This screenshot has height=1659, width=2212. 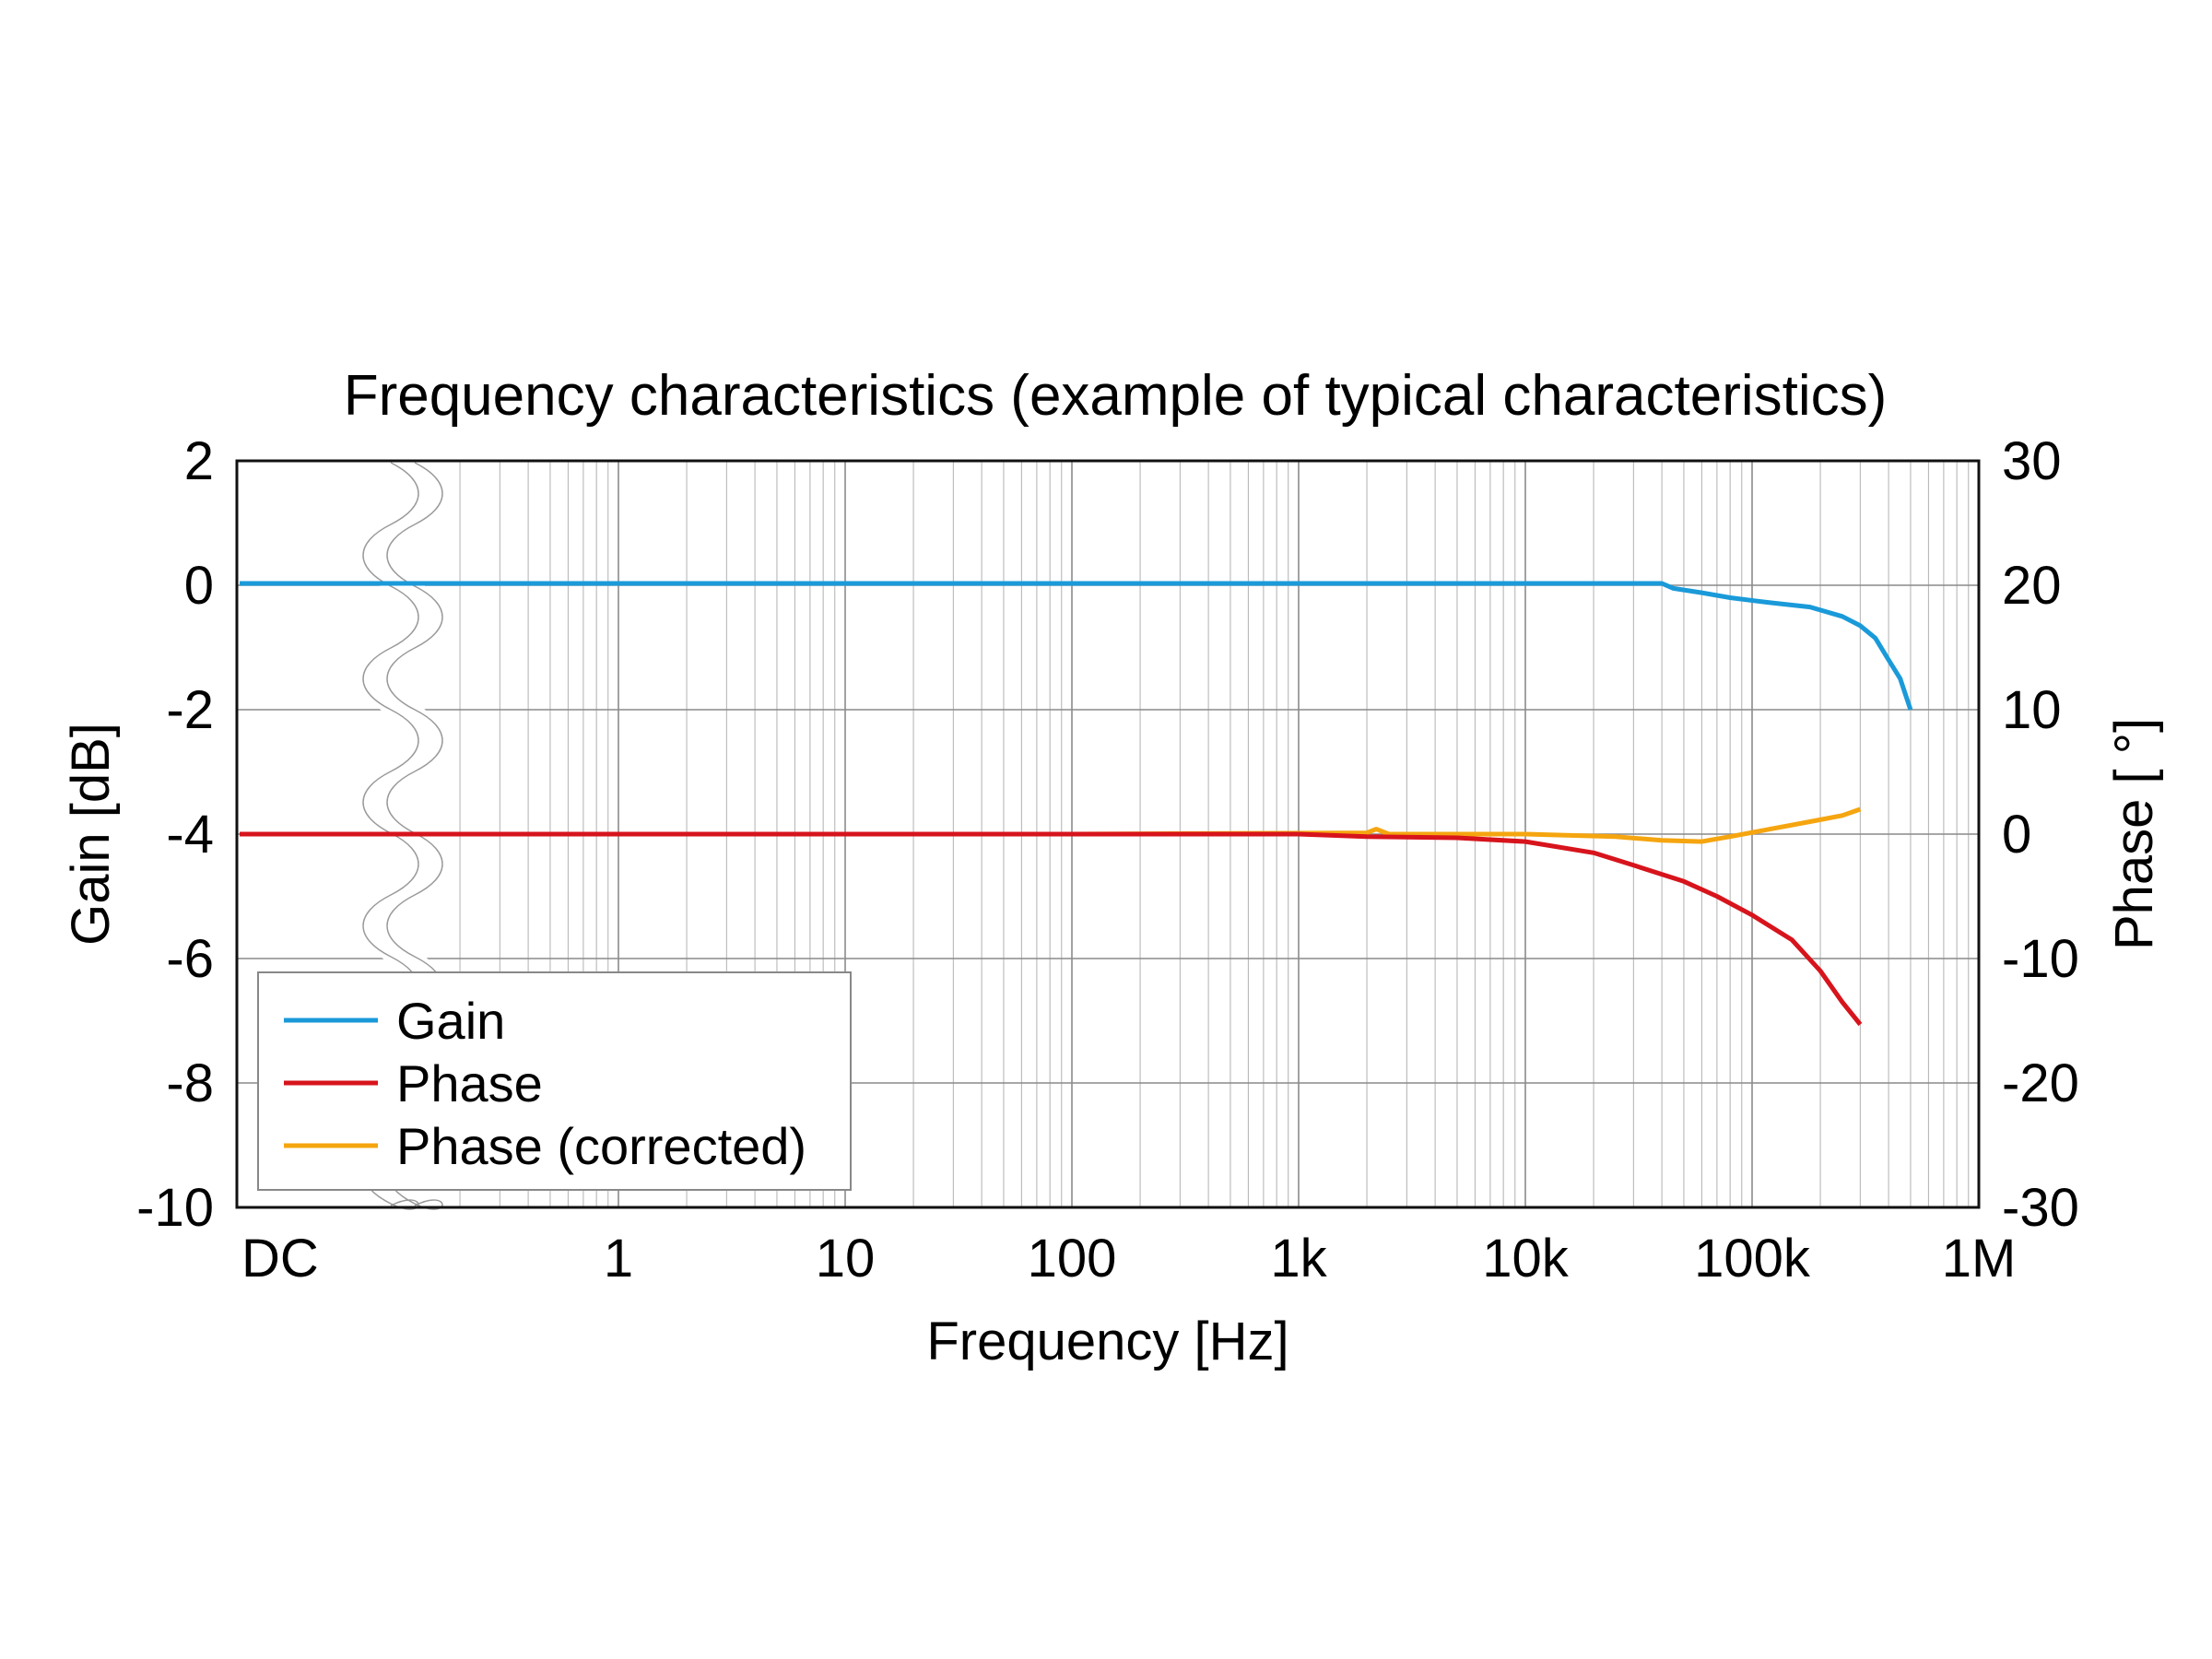 What do you see at coordinates (2134, 834) in the screenshot?
I see `y2-axis-label: Phase [ °]` at bounding box center [2134, 834].